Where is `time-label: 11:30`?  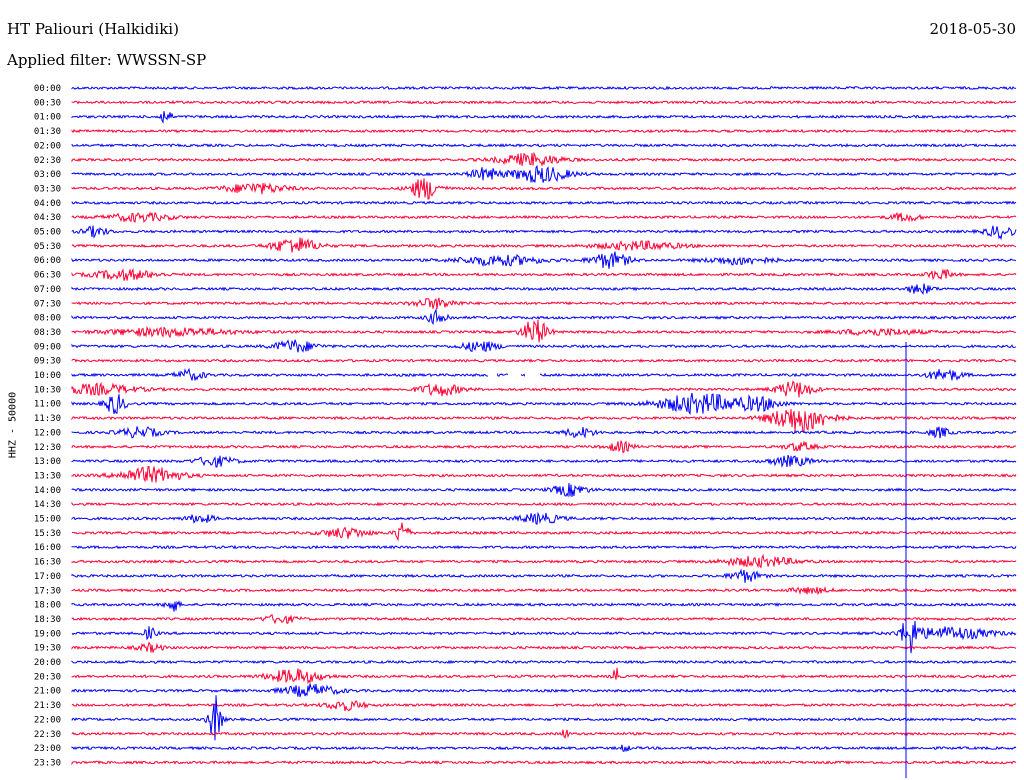
time-label: 11:30 is located at coordinates (47, 419).